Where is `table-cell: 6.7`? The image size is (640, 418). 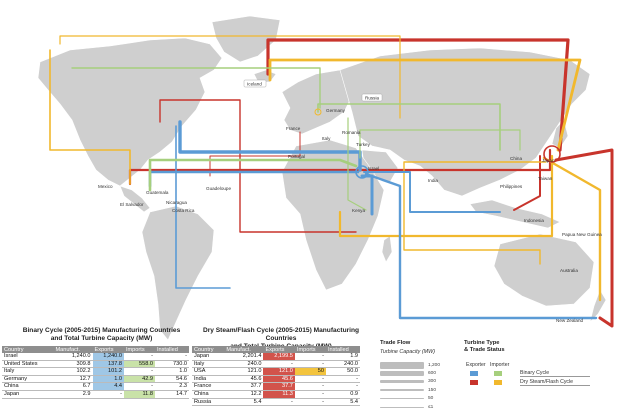 table-cell: 6.7 is located at coordinates (73, 386).